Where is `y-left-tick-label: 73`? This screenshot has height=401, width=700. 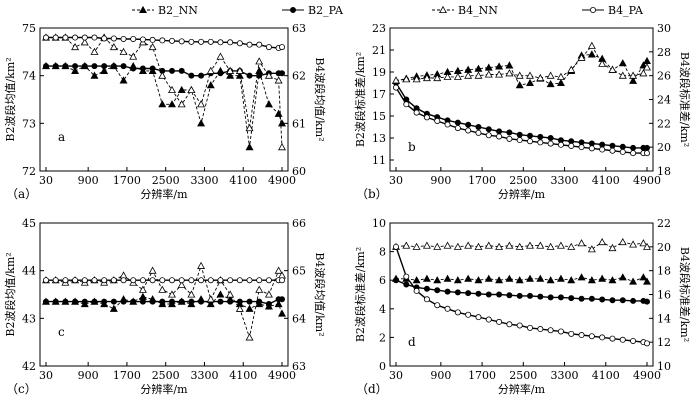 y-left-tick-label: 73 is located at coordinates (29, 123).